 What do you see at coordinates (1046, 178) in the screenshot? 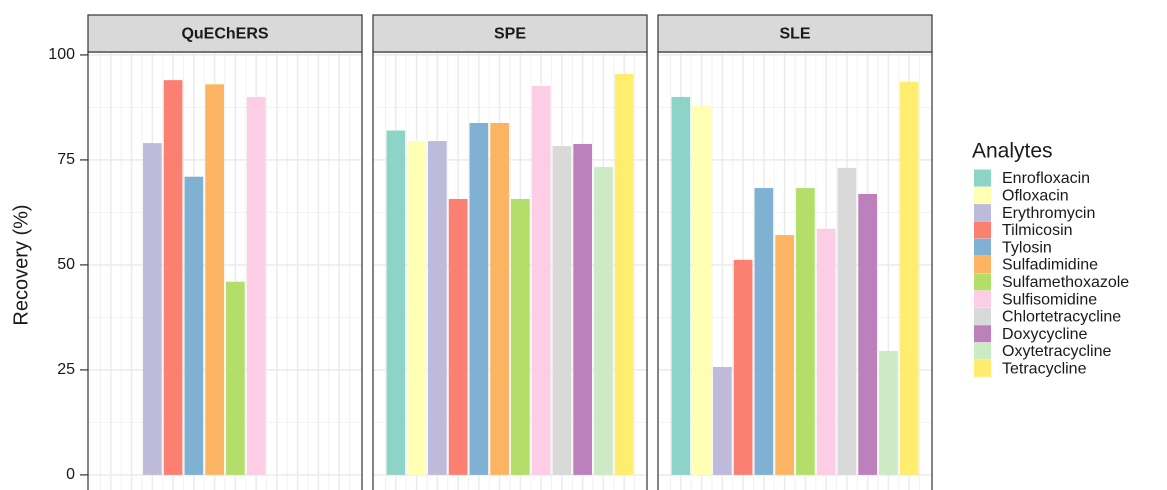
I see `legend-label: Enrofloxacin` at bounding box center [1046, 178].